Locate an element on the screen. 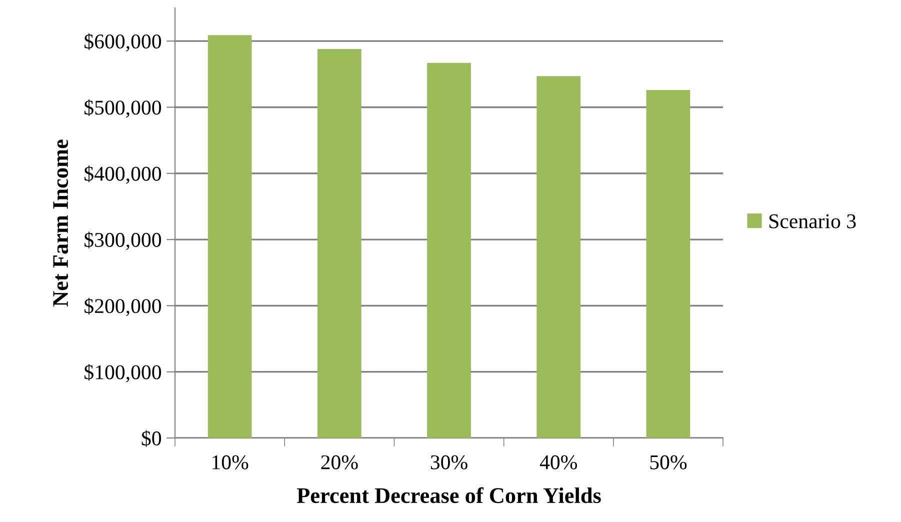 The image size is (901, 522). y-tick-label: $300,000 is located at coordinates (123, 241).